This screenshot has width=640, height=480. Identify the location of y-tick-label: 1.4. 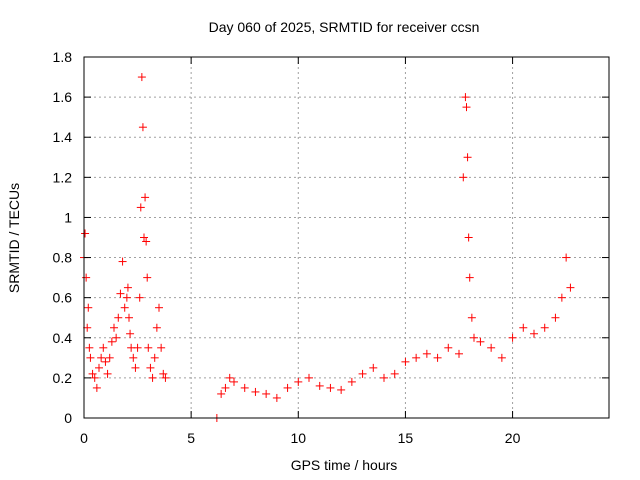
(63, 137).